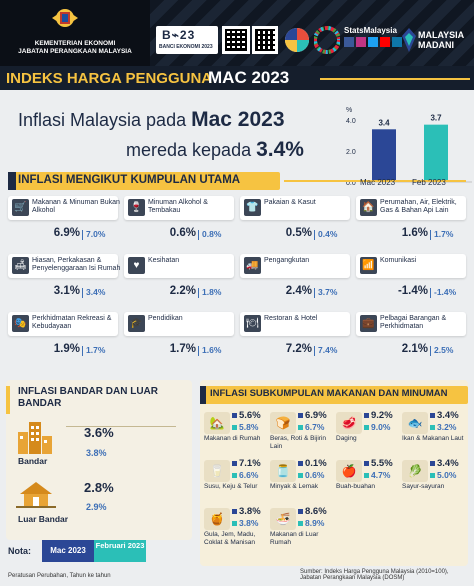  What do you see at coordinates (186, 47) in the screenshot?
I see `banci-logo-text: BANCI EKONOMI 2023` at bounding box center [186, 47].